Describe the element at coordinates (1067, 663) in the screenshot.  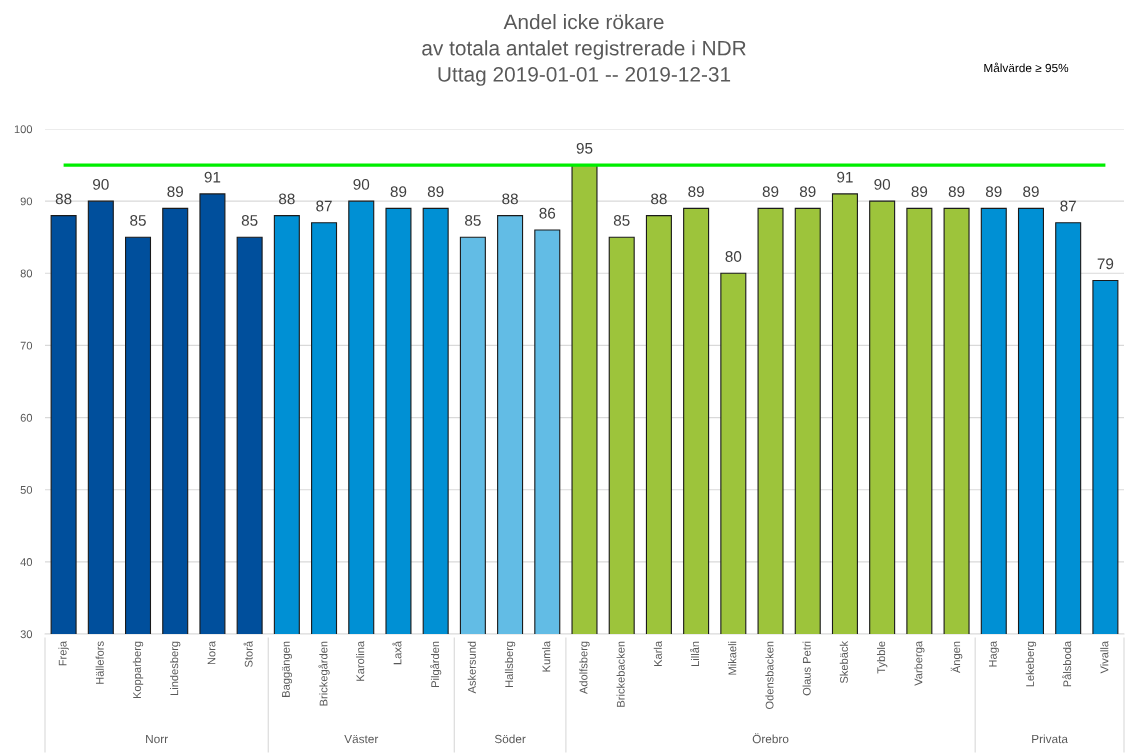
I see `x-tick-label: Pålsboda` at that location.